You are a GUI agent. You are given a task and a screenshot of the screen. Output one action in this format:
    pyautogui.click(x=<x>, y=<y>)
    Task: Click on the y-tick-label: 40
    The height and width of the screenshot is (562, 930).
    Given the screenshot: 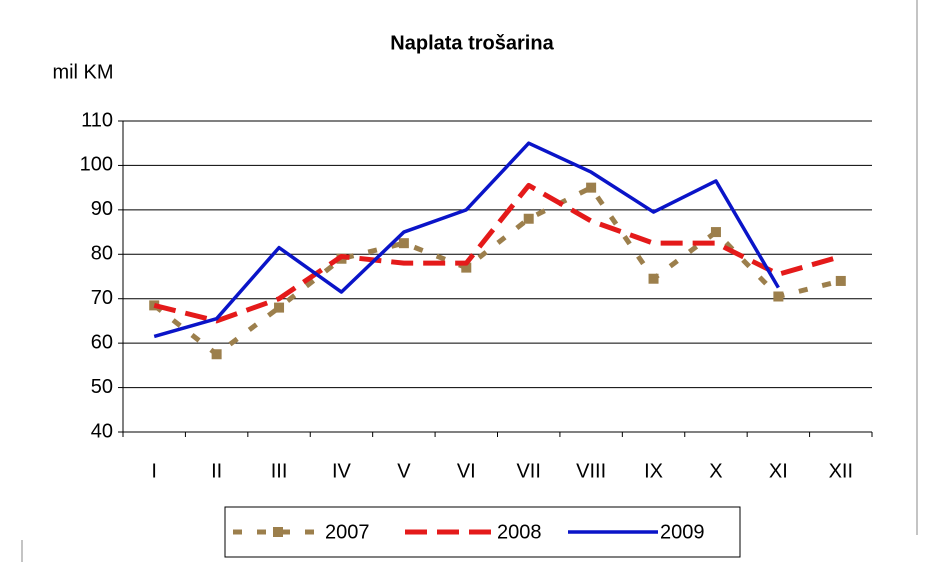 What is the action you would take?
    pyautogui.click(x=102, y=431)
    